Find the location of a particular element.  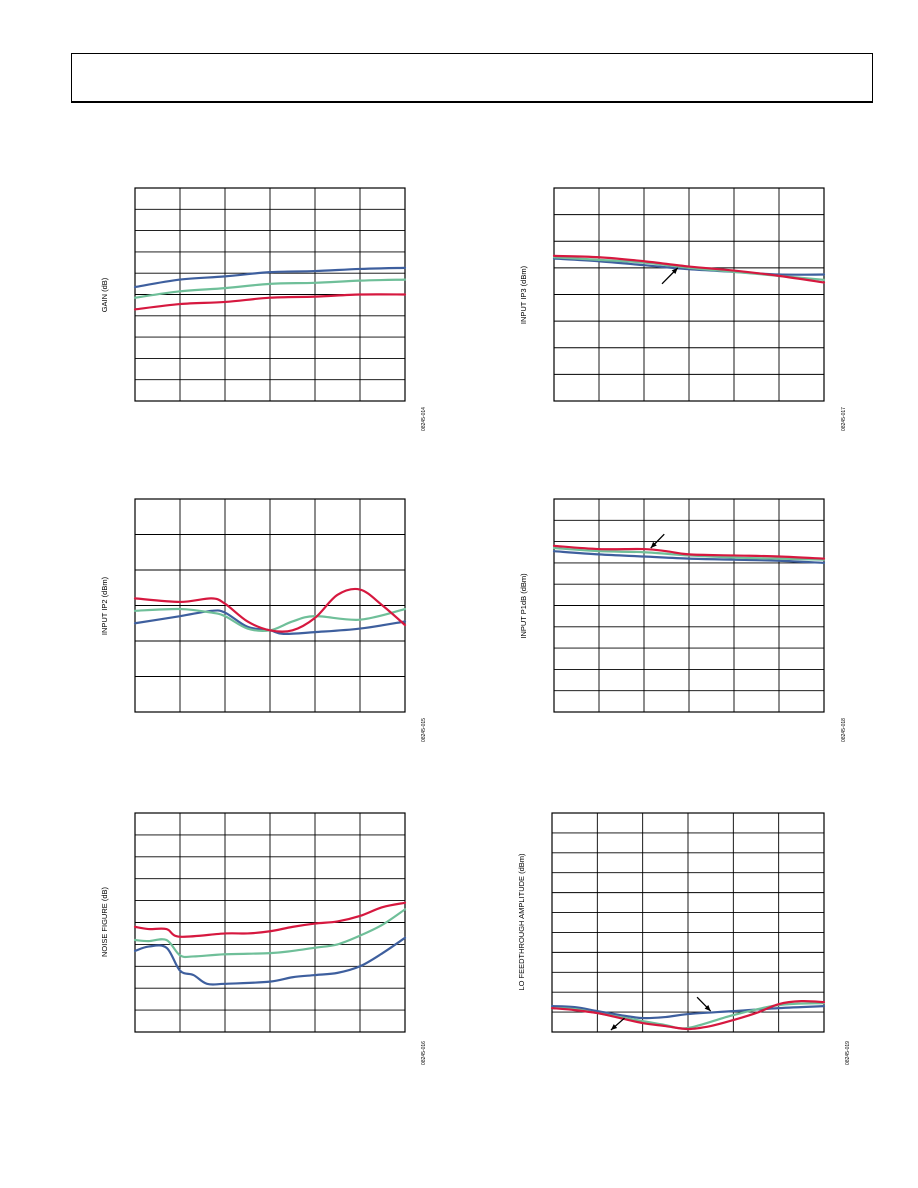

iip2-grid is located at coordinates (270, 605).